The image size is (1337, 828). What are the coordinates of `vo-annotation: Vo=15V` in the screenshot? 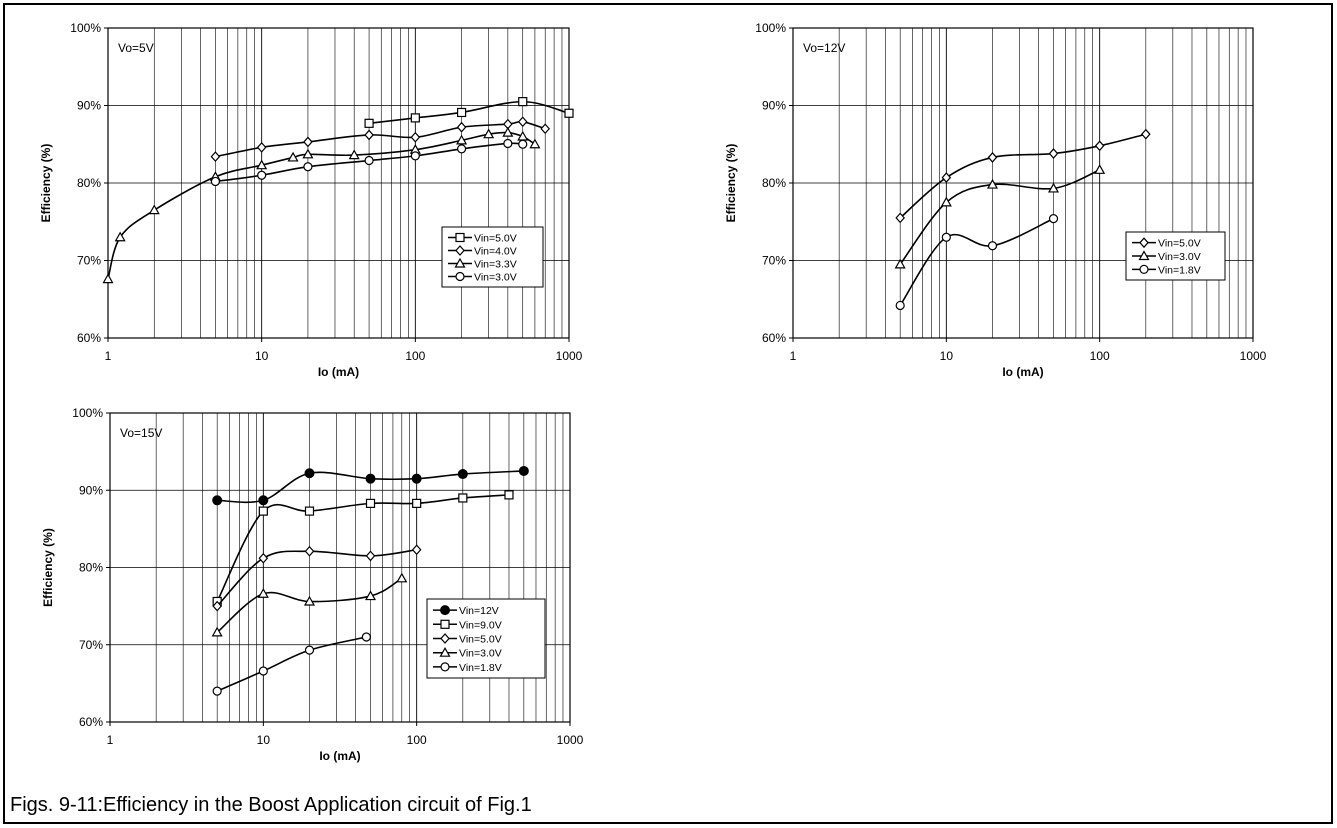 It's located at (141, 433).